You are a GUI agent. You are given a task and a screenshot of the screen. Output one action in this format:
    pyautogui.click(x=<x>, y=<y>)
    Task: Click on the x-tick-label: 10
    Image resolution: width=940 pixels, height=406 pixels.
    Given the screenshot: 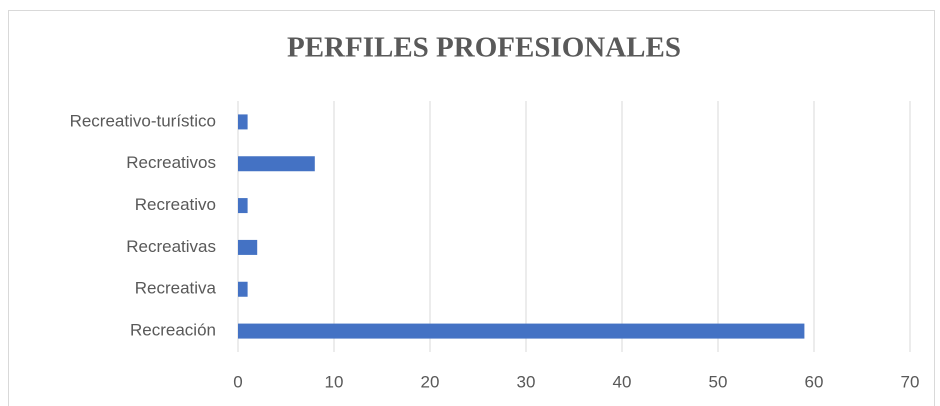 What is the action you would take?
    pyautogui.click(x=334, y=381)
    